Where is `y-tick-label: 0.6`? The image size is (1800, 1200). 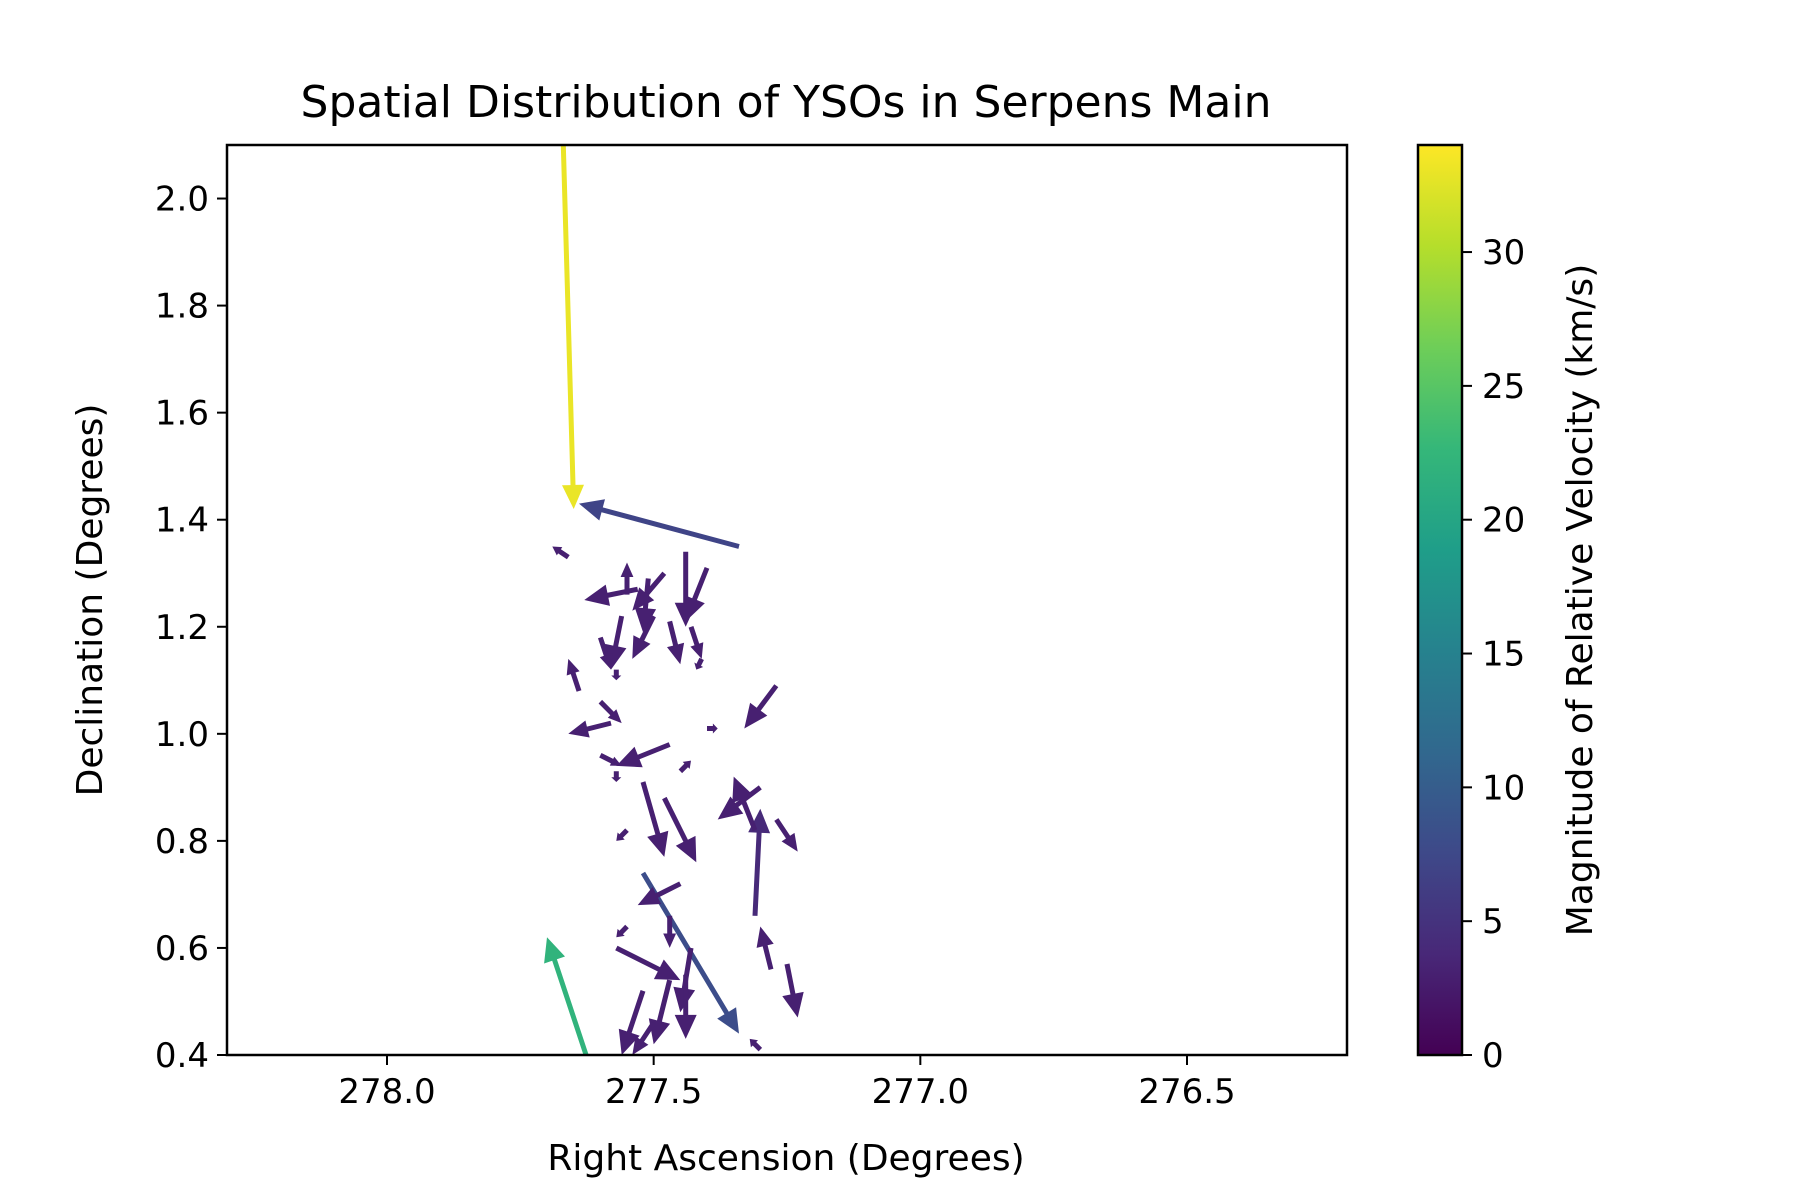
y-tick-label: 0.6 is located at coordinates (182, 949).